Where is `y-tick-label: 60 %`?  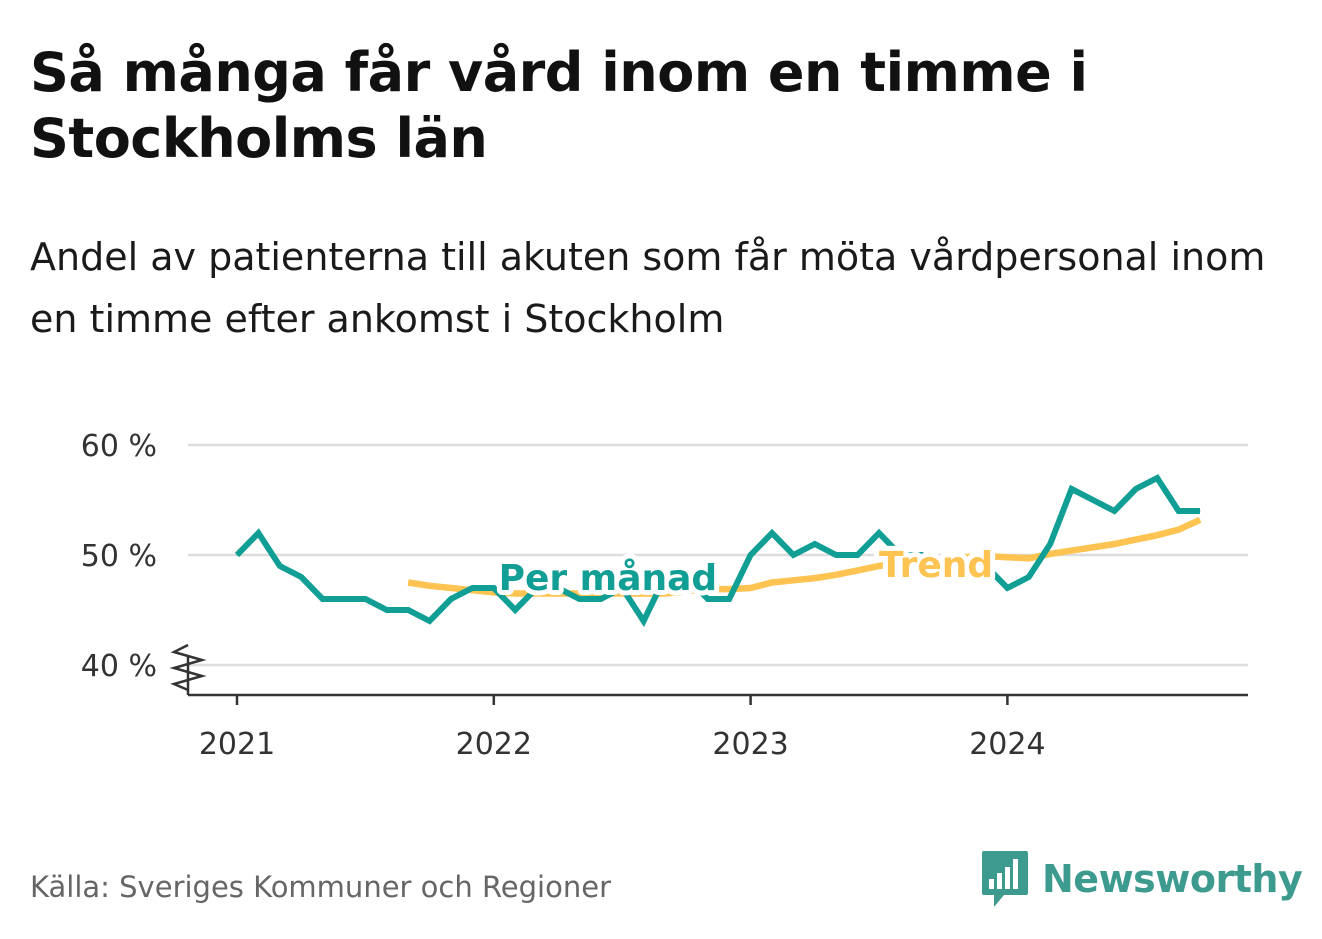 y-tick-label: 60 % is located at coordinates (119, 446).